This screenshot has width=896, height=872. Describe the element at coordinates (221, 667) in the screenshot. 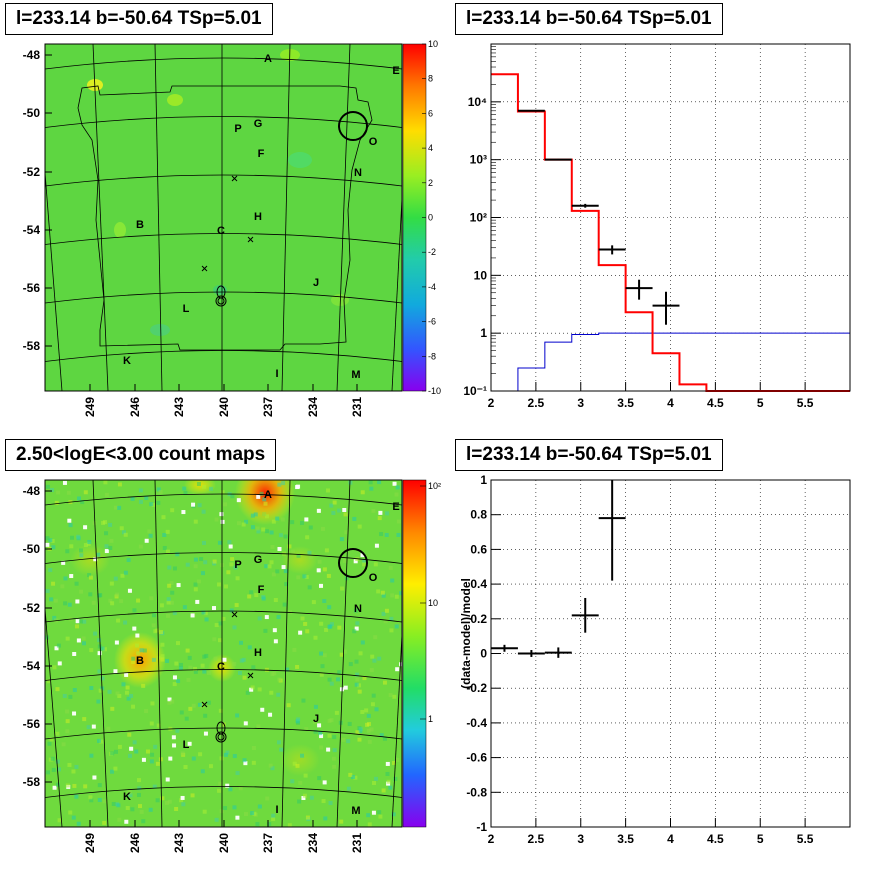

I see `source-label-c: C` at that location.